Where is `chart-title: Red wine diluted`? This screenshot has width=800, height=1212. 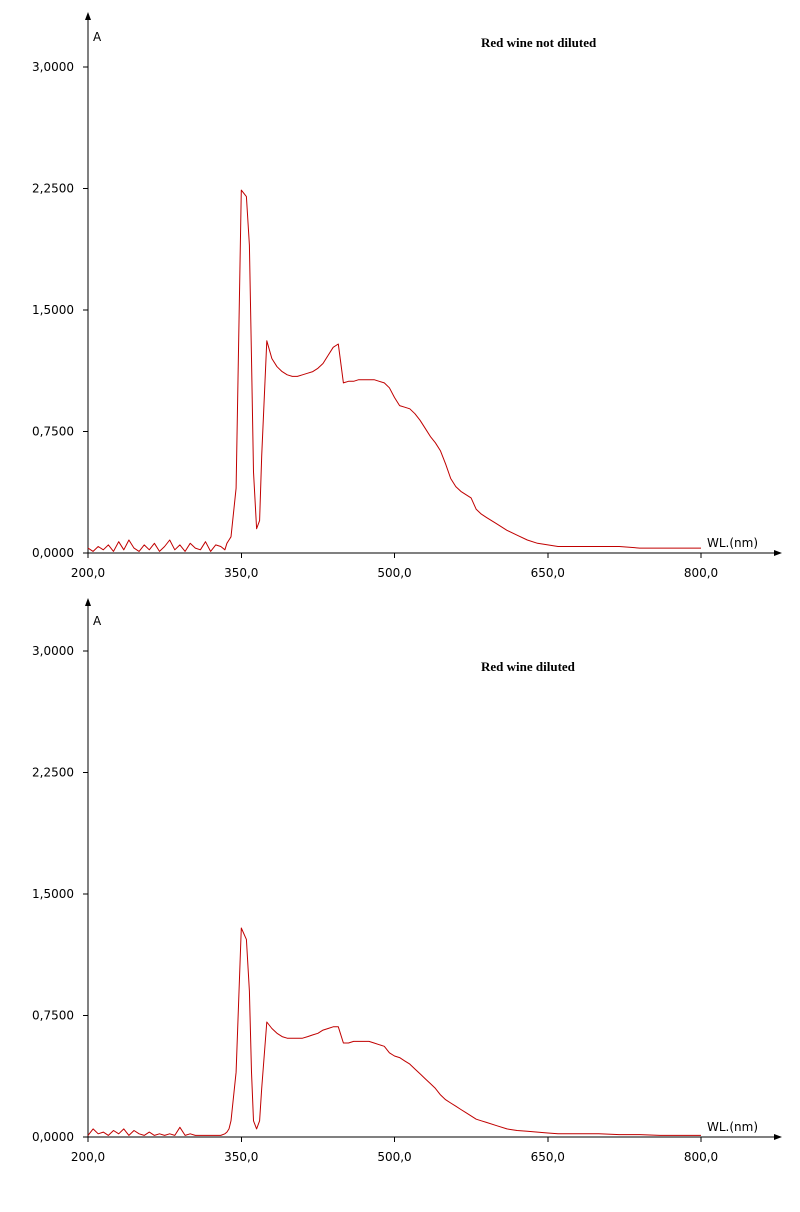 chart-title: Red wine diluted is located at coordinates (528, 666).